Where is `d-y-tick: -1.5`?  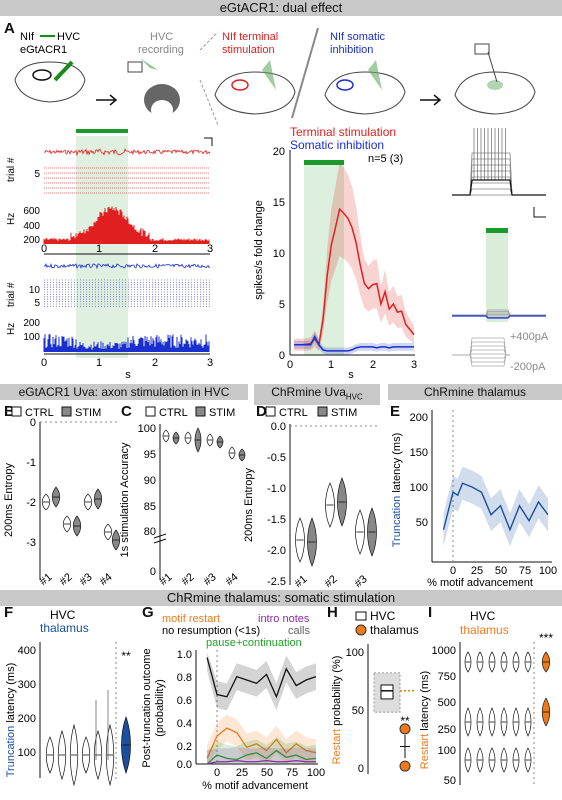
d-y-tick: -1.5 is located at coordinates (276, 520).